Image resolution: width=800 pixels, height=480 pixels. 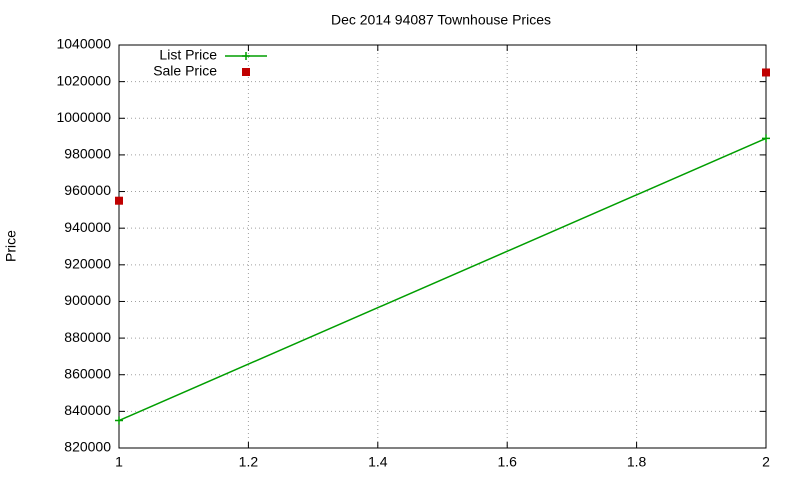 I want to click on y-tick-label: 1040000, so click(x=83, y=44).